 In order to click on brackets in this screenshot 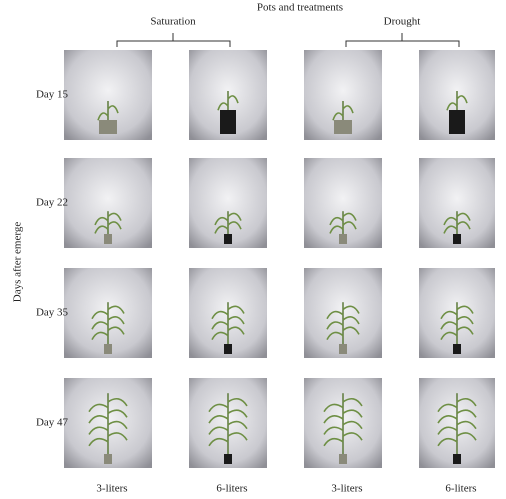, I will do `click(288, 40)`.